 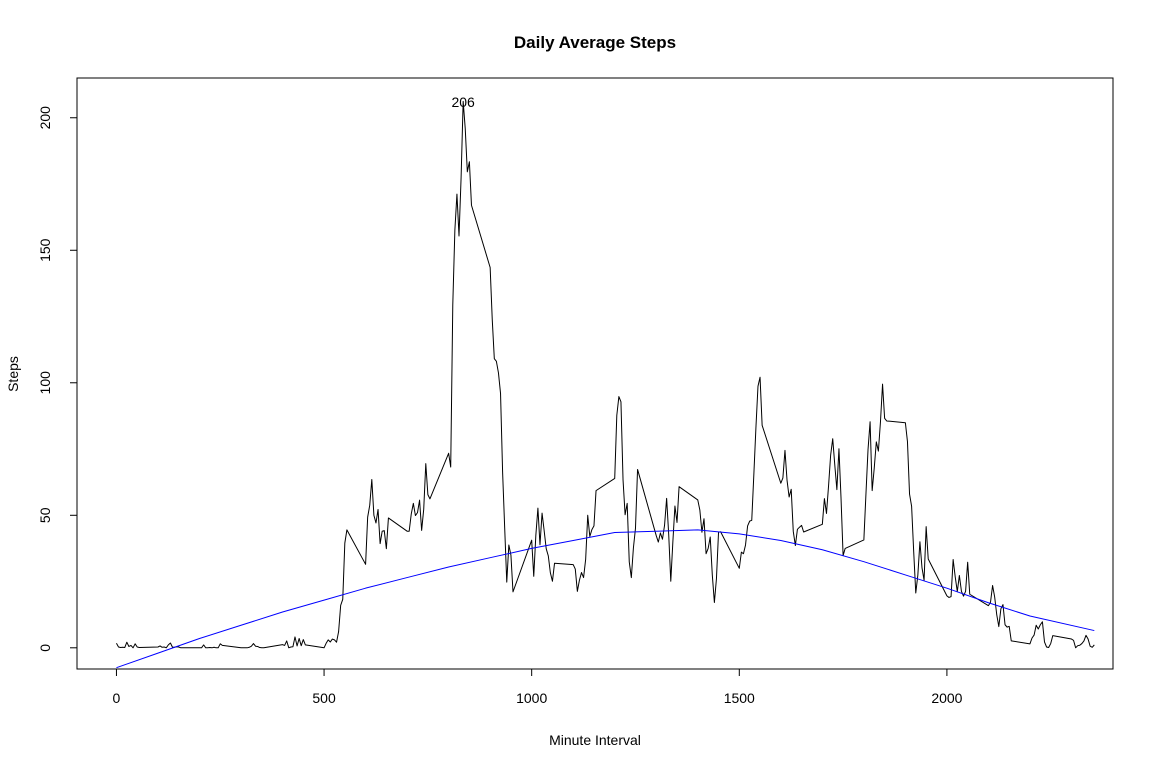 I want to click on x-tick-label-1: 500, so click(x=324, y=698).